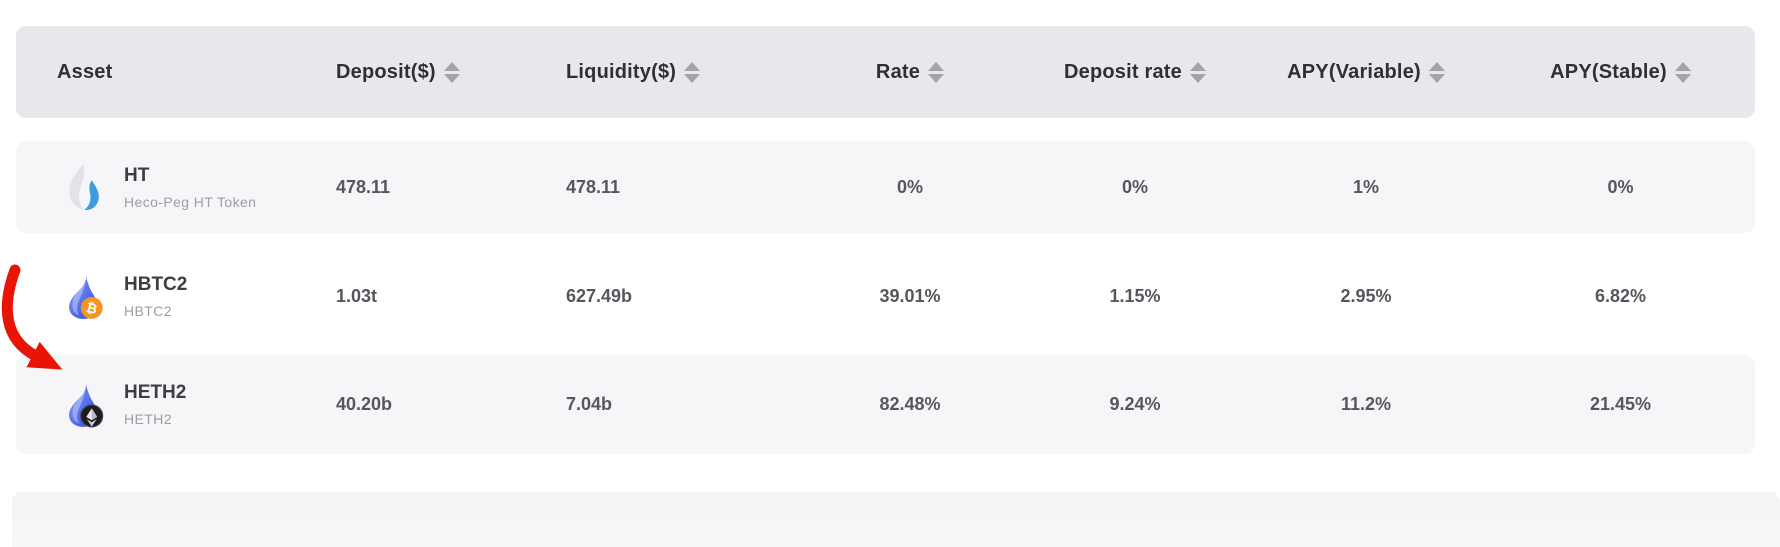 This screenshot has width=1780, height=547. Describe the element at coordinates (1608, 71) in the screenshot. I see `column-label: APY(Stable)` at that location.